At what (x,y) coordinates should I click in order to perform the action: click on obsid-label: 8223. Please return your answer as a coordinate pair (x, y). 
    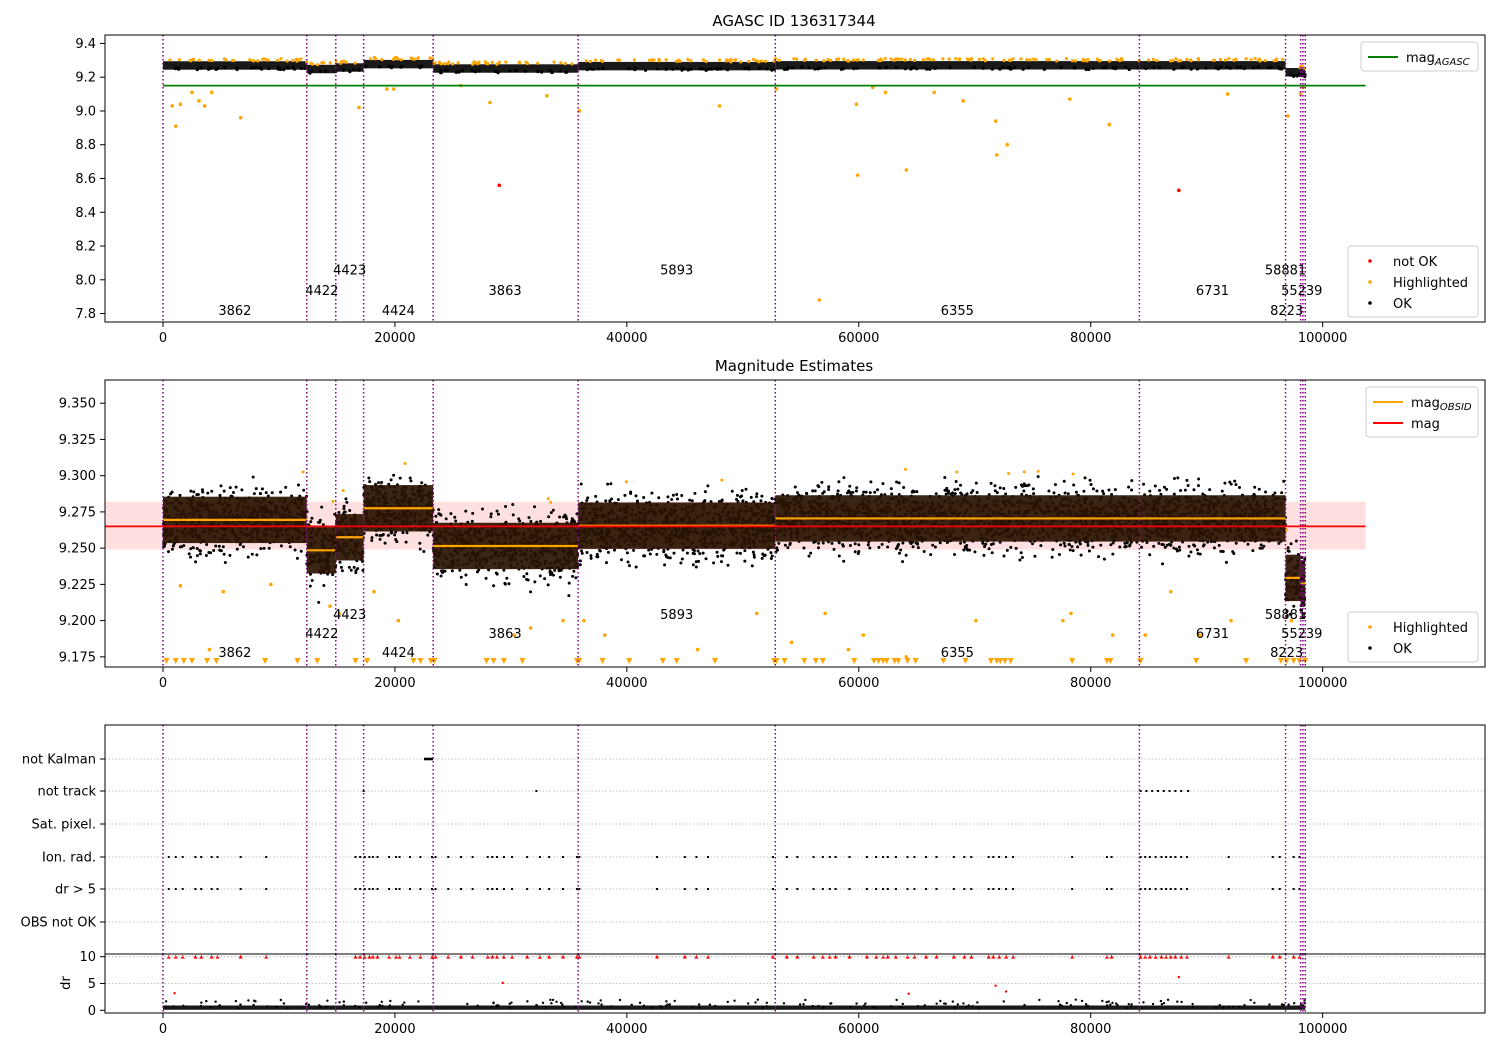
    Looking at the image, I should click on (1286, 311).